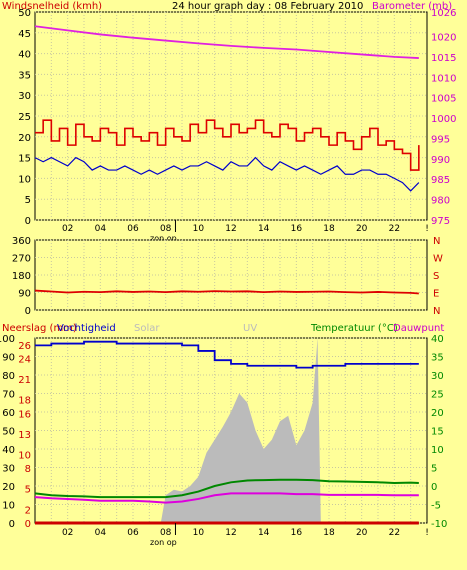 This screenshot has width=467, height=570. What do you see at coordinates (443, 13) in the screenshot?
I see `panel1-y-right-tick-label: 1026` at bounding box center [443, 13].